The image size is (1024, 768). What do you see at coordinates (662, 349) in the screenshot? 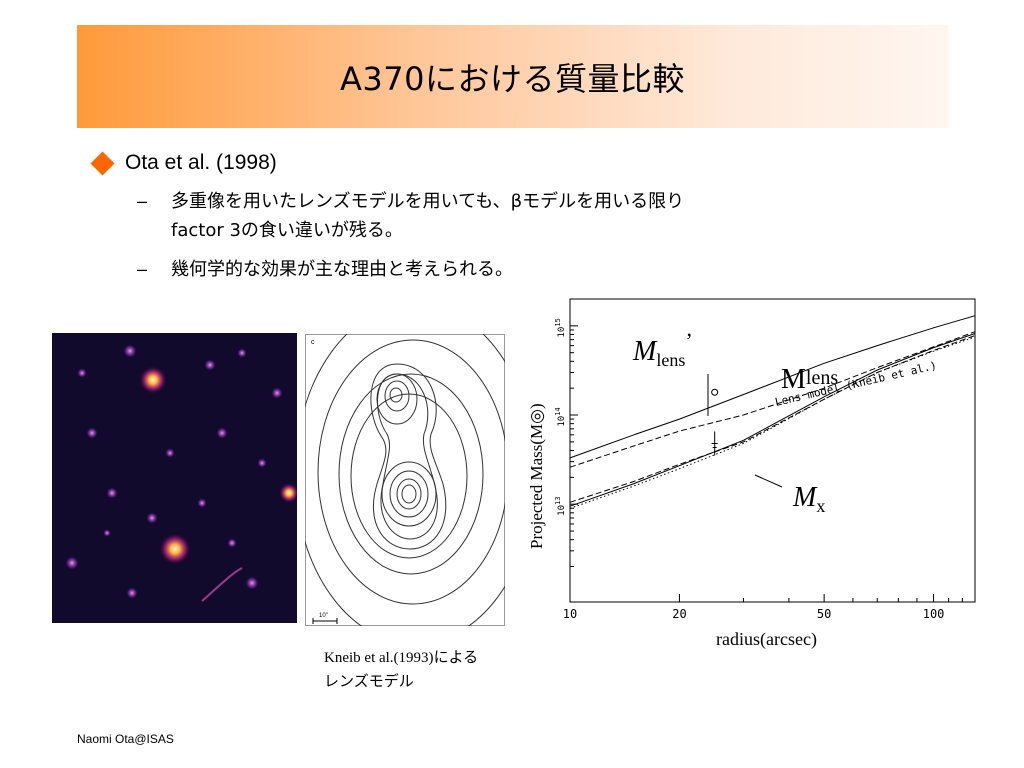
I see `label-mlens-prime: Mlens’` at bounding box center [662, 349].